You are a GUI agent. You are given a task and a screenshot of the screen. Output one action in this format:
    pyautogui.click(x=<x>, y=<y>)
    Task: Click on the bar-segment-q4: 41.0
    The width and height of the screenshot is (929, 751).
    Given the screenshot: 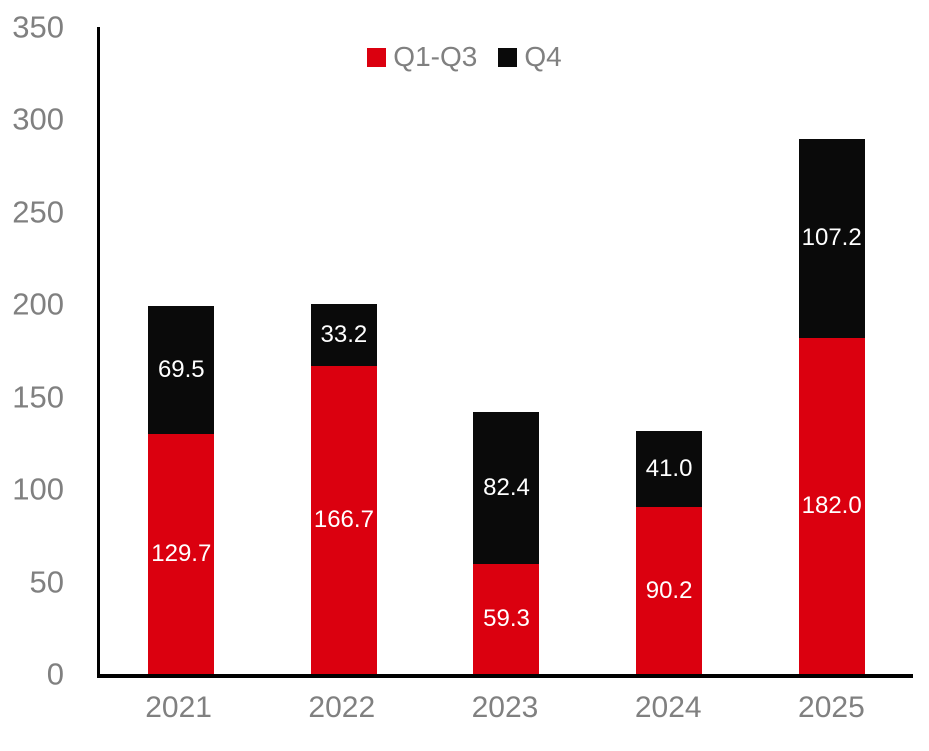 What is the action you would take?
    pyautogui.click(x=669, y=469)
    